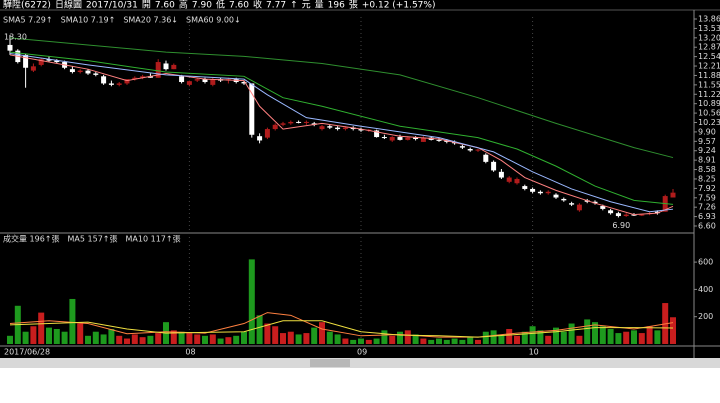 The width and height of the screenshot is (720, 403). I want to click on legend-entry: SMA10 7.19↑, so click(88, 20).